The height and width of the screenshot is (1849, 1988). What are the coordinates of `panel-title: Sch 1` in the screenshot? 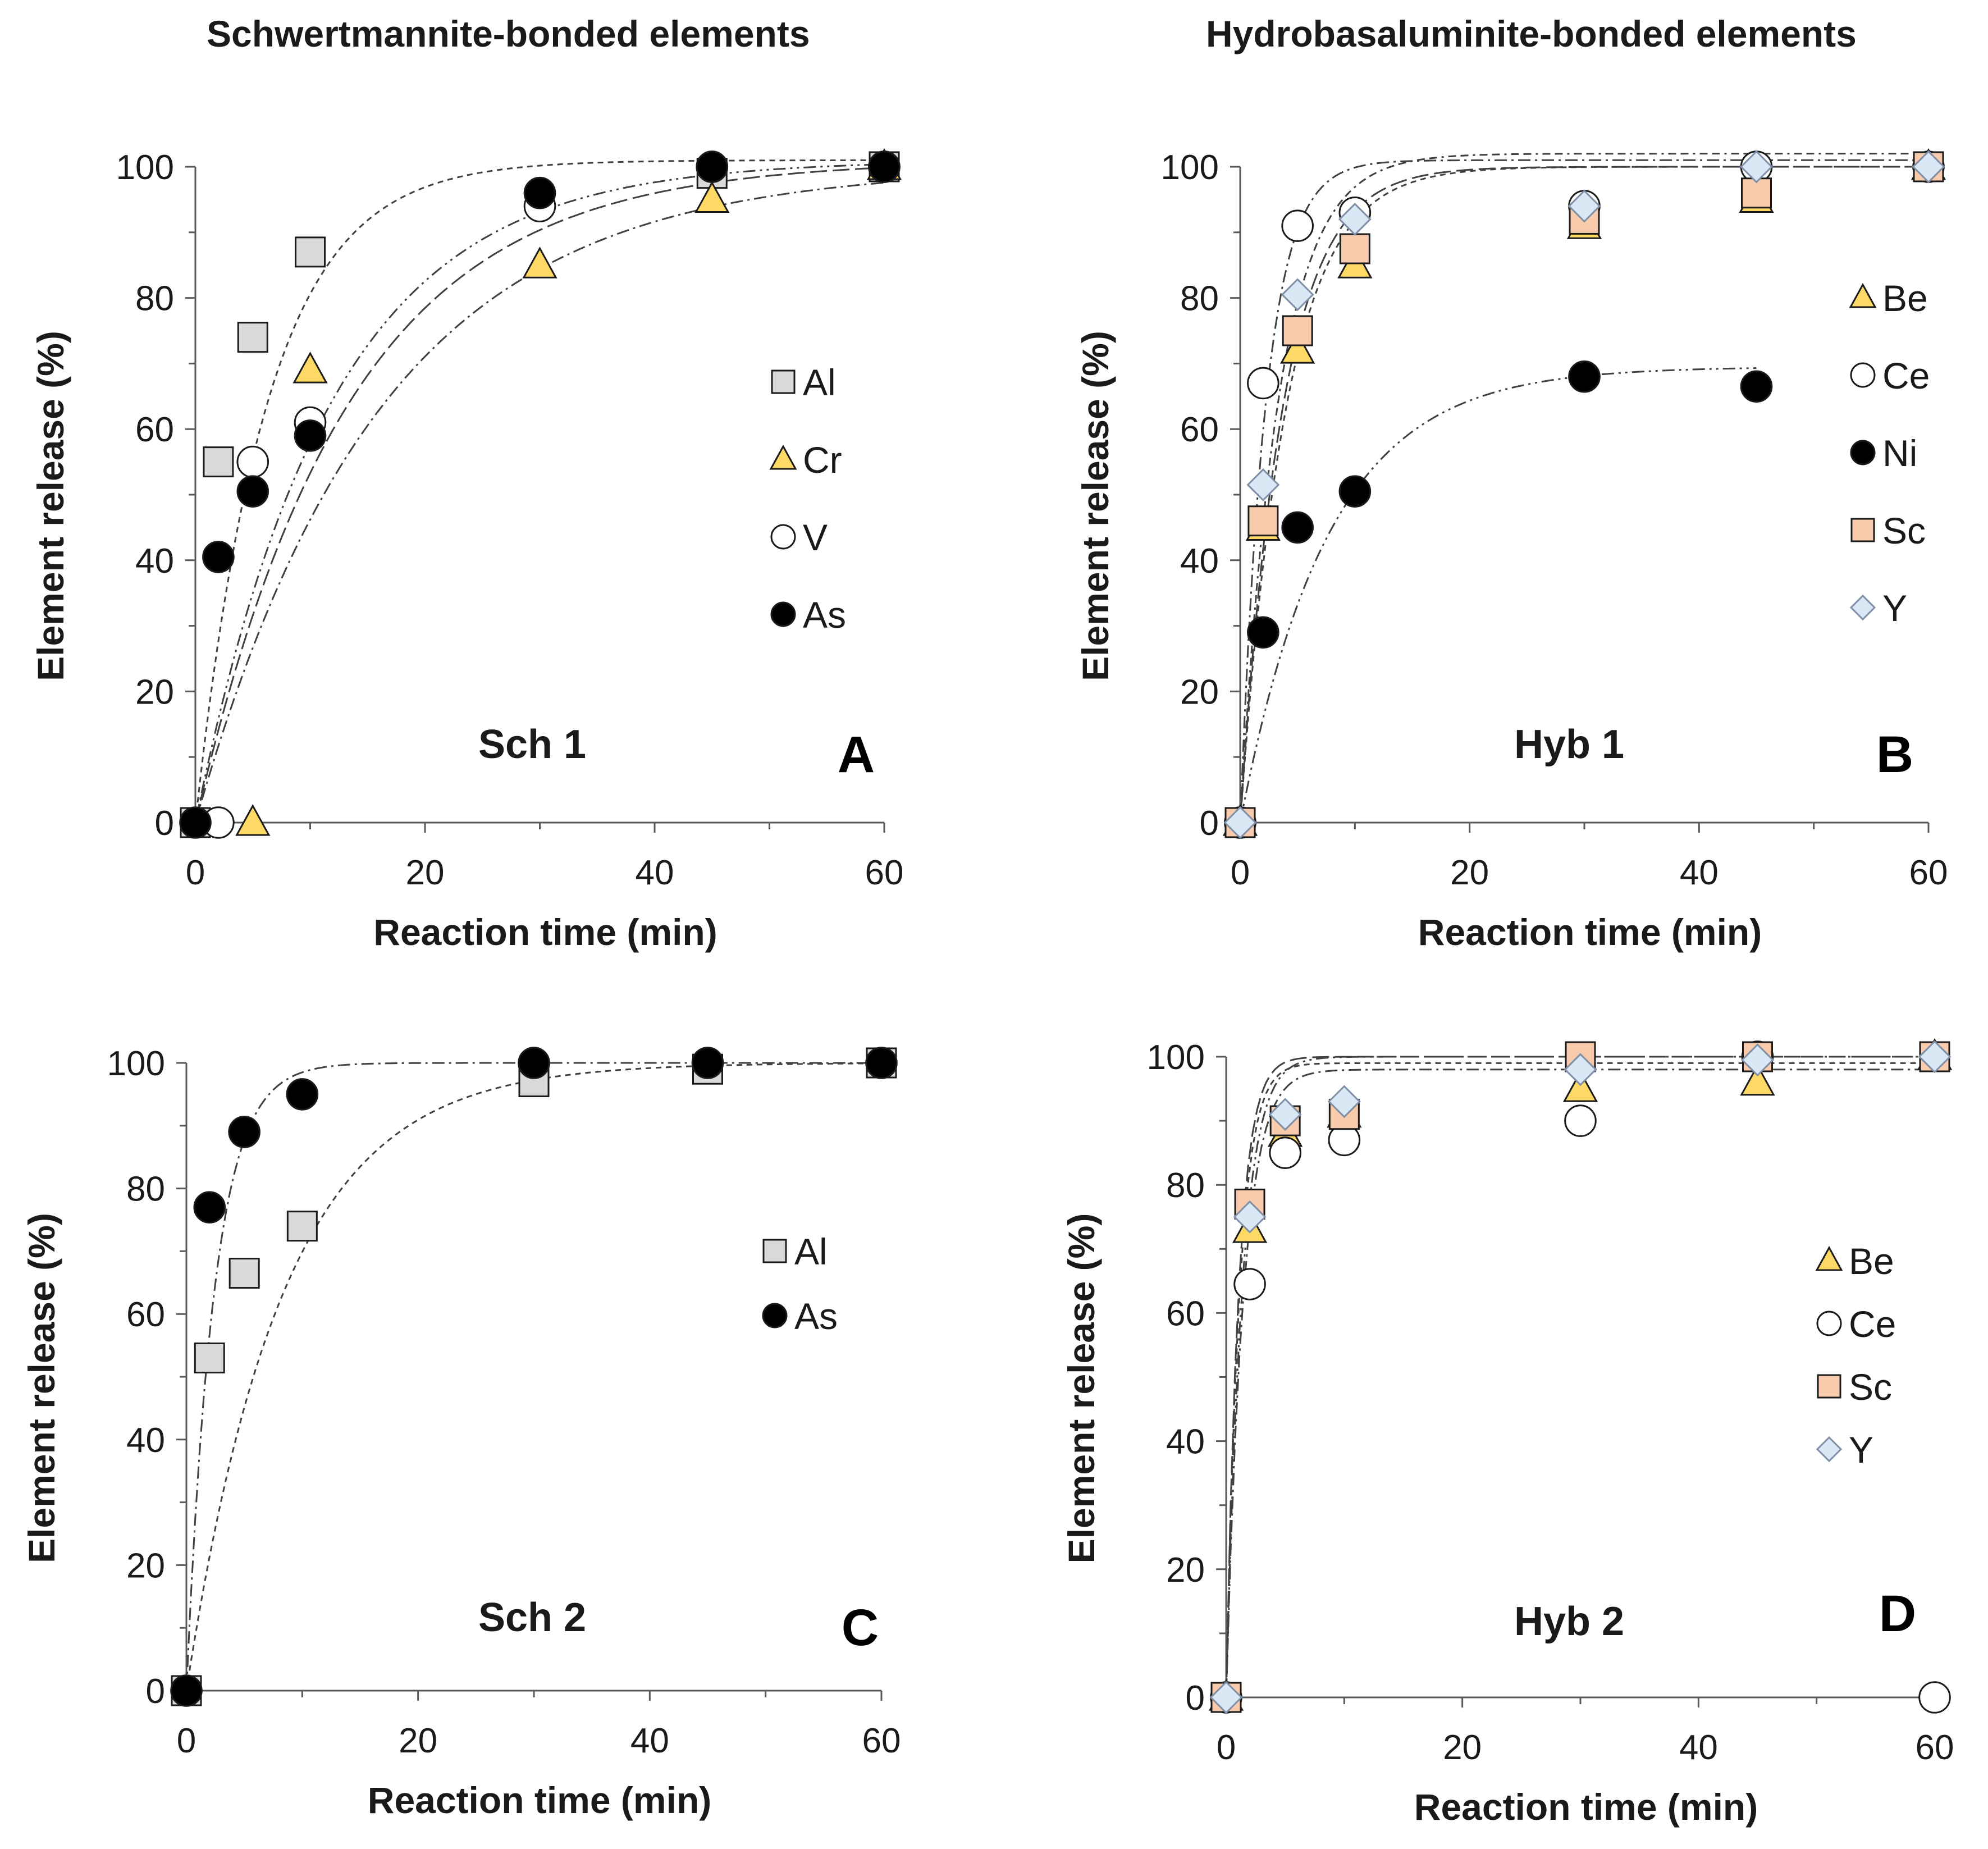 It's located at (532, 744).